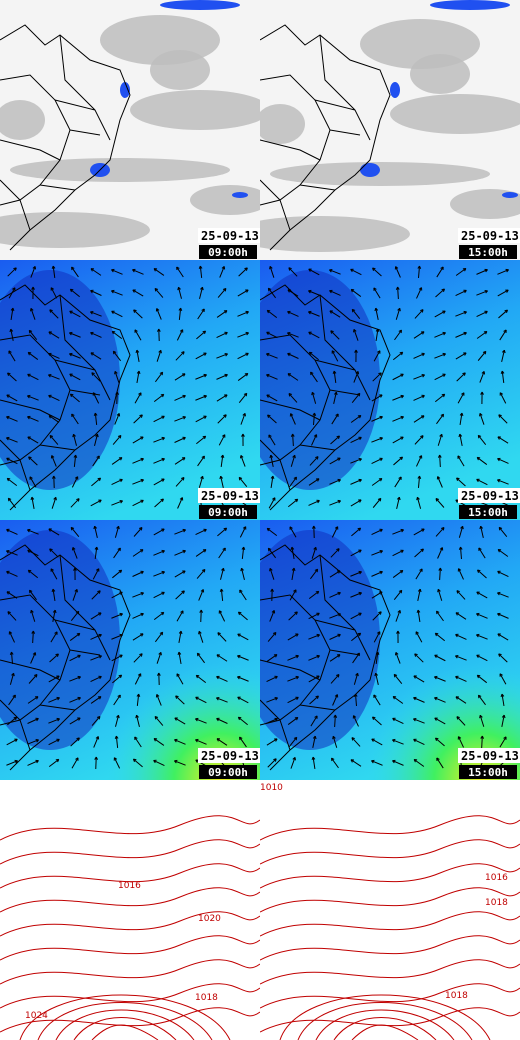 The height and width of the screenshot is (1040, 520). What do you see at coordinates (390, 650) in the screenshot?
I see `map-panel: 25-09-13 15:00h` at bounding box center [390, 650].